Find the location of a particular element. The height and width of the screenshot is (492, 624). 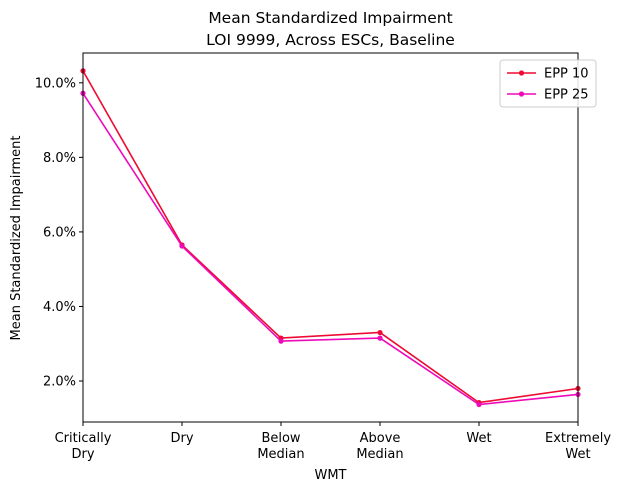

legend: EPP 10 EPP 25 is located at coordinates (548, 83).